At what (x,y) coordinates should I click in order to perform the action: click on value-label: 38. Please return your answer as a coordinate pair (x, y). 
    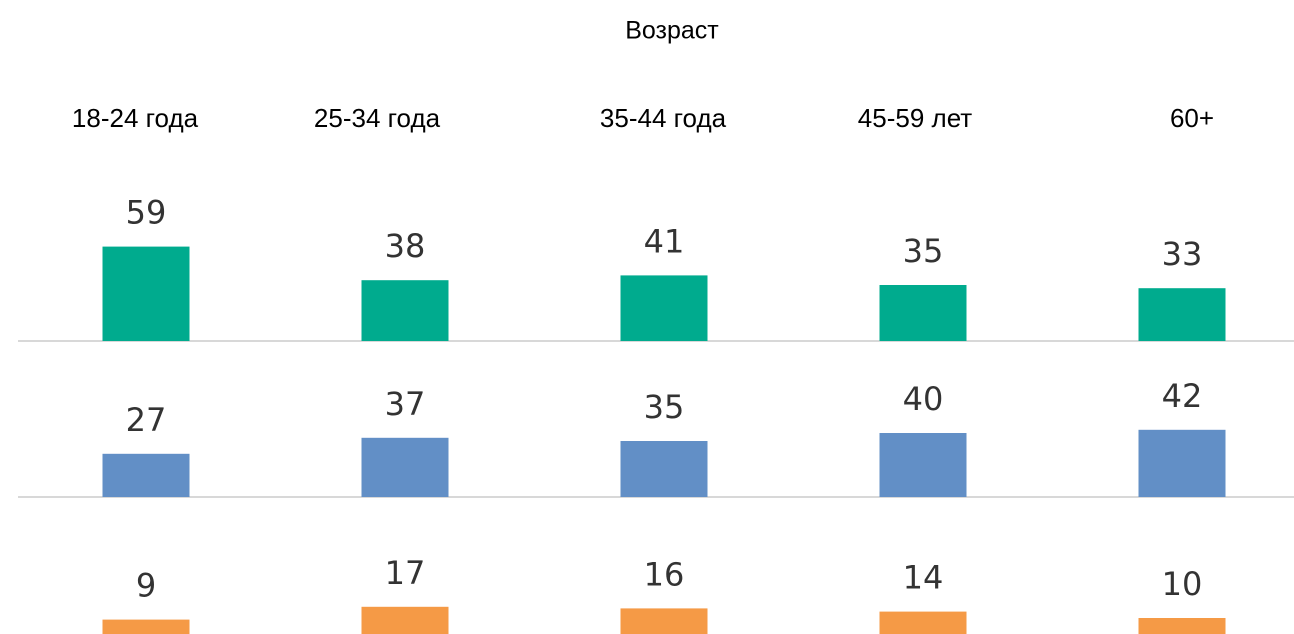
    Looking at the image, I should click on (405, 246).